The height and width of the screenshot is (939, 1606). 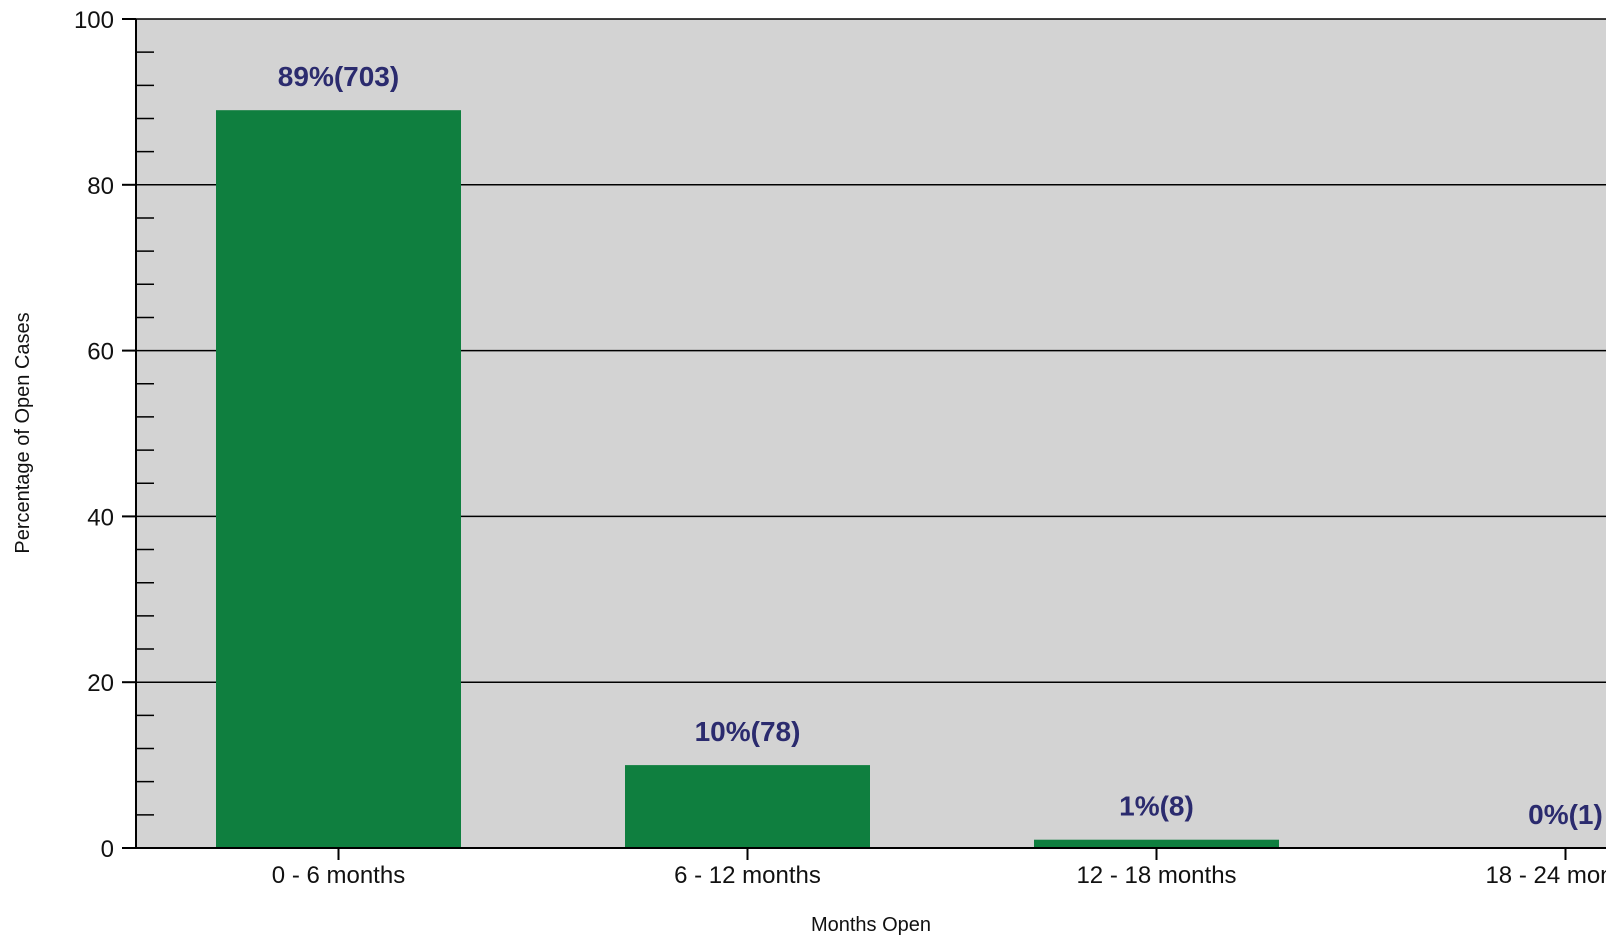 I want to click on y-tick-label: 0, so click(x=107, y=849).